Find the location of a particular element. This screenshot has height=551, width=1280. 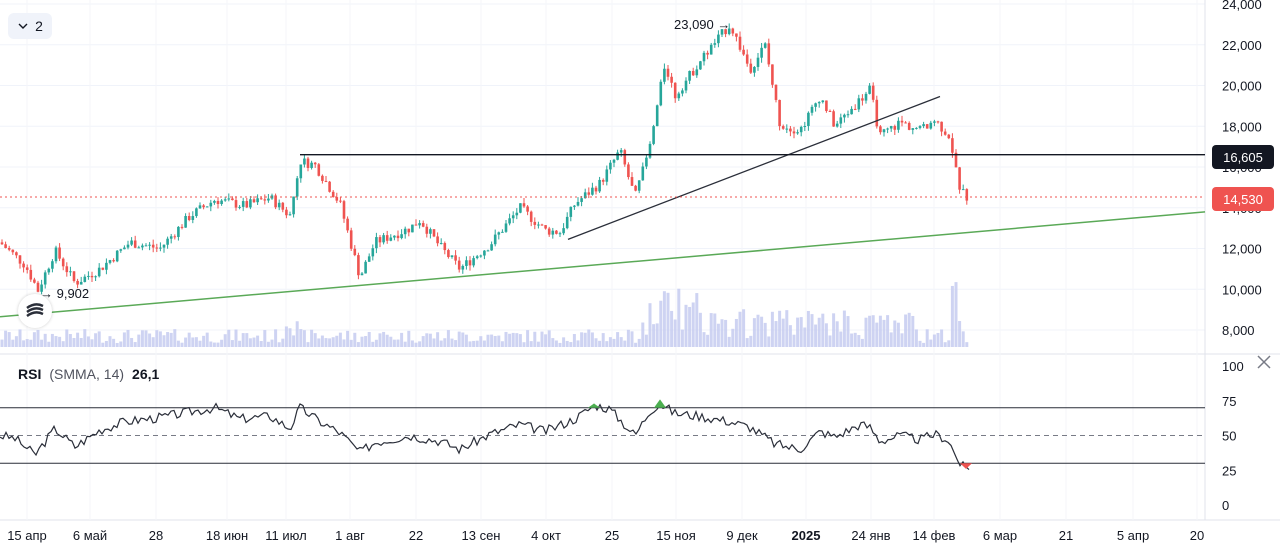

time-tick-label: 25 is located at coordinates (612, 535).